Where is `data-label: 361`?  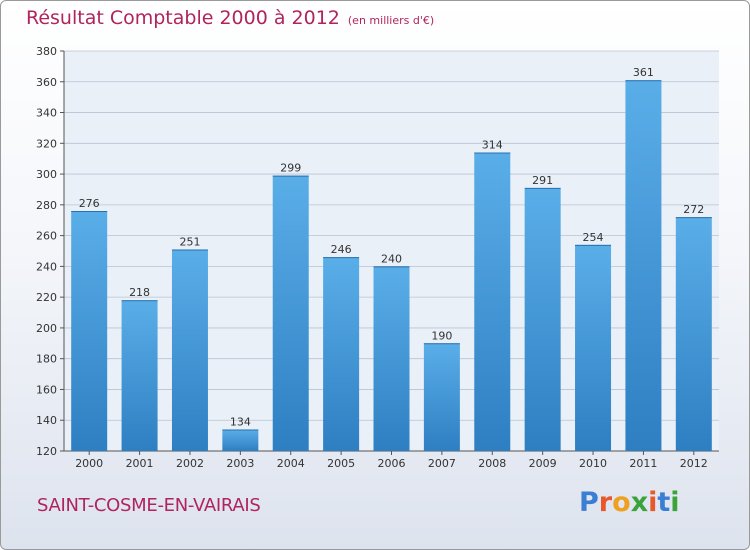
data-label: 361 is located at coordinates (643, 72).